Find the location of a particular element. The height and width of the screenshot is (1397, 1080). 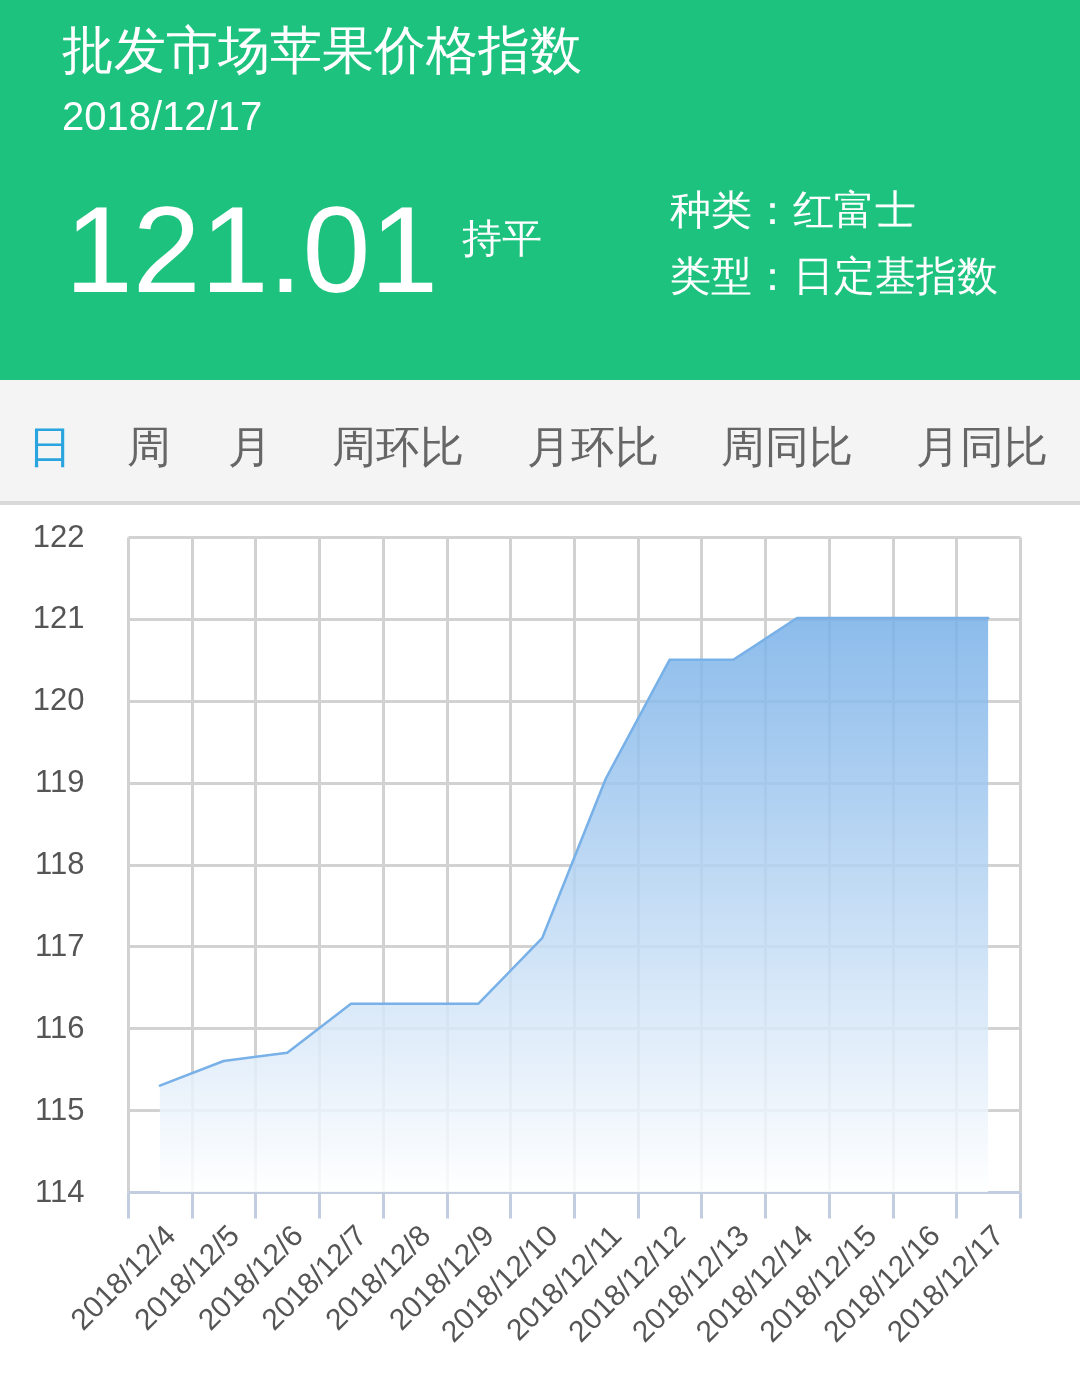

y-tick-label: 114 is located at coordinates (60, 1191).